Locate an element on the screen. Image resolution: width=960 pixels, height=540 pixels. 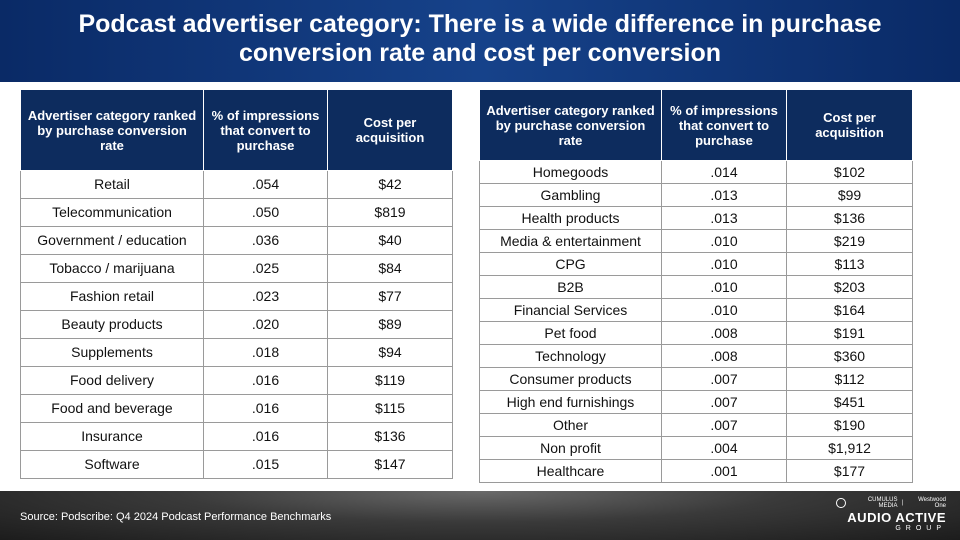
cell-category: Telecommunication is located at coordinates (112, 212).